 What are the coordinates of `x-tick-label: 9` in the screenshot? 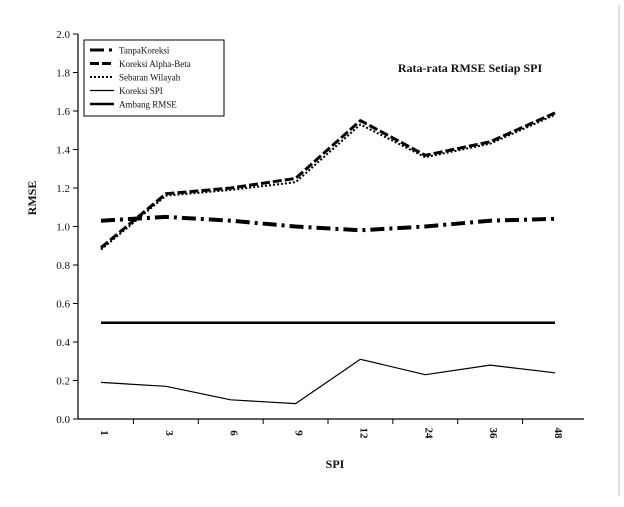 It's located at (299, 433).